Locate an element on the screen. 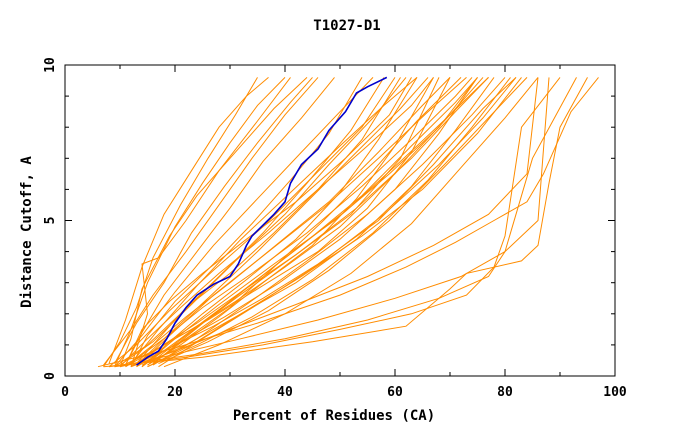 The image size is (680, 440). x-tick-label: 0 is located at coordinates (65, 392).